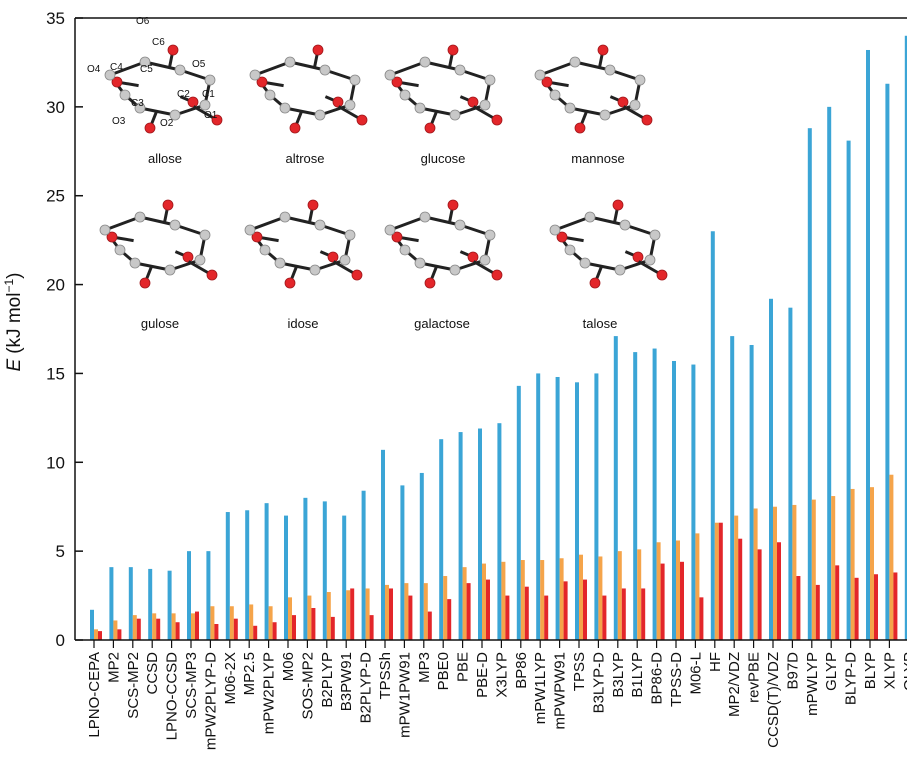  Describe the element at coordinates (443, 244) in the screenshot. I see `molecule-galactose` at that location.